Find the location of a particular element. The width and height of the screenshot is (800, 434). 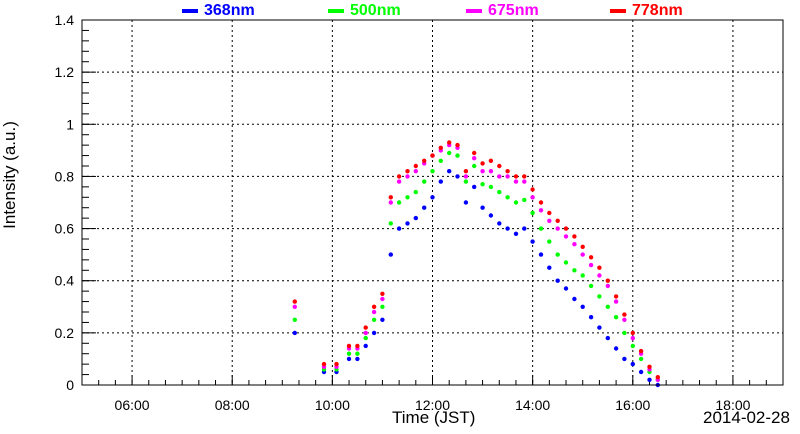

x-tick-label: 10:00 is located at coordinates (332, 405).